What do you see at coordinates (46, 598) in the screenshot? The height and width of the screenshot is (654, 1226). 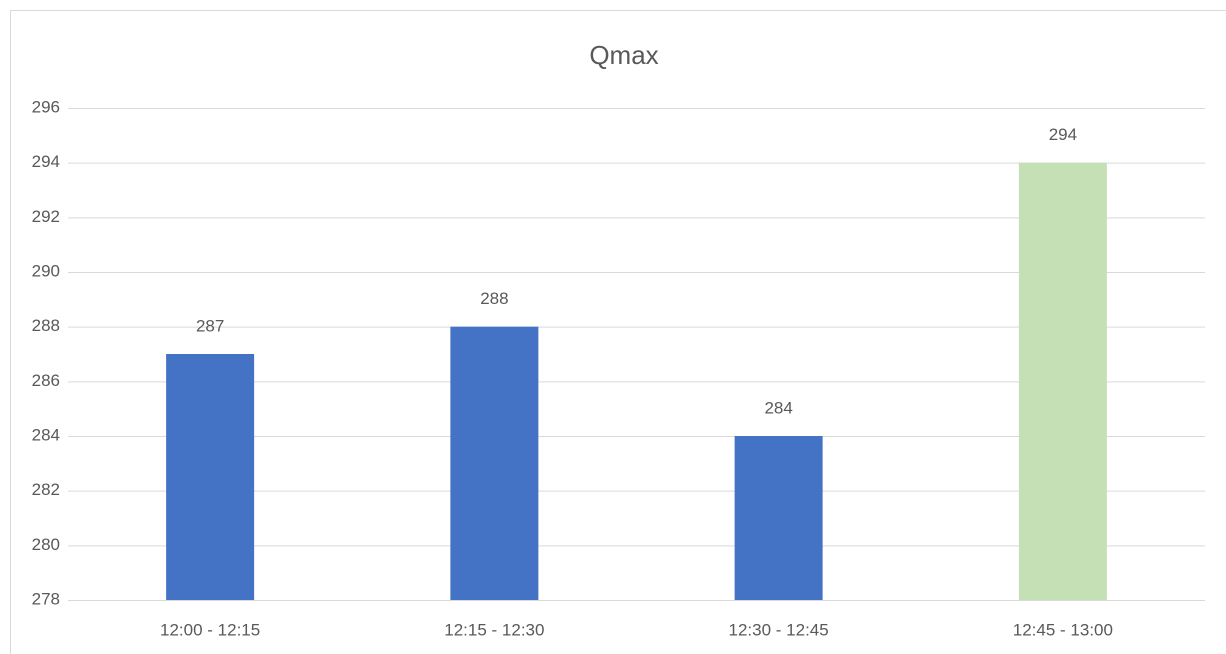 I see `y-tick-label: 278` at bounding box center [46, 598].